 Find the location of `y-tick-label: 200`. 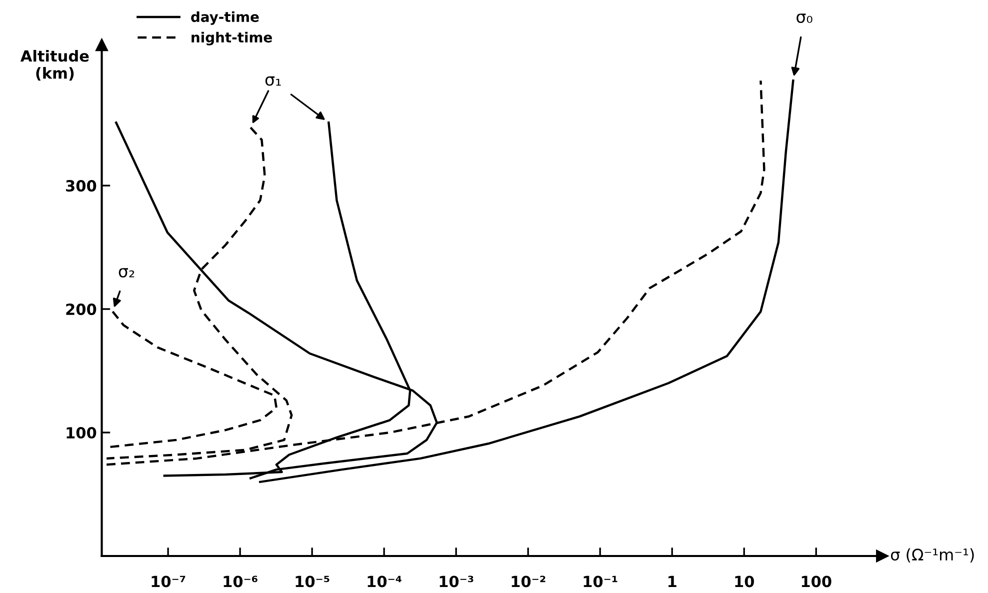

y-tick-label: 200 is located at coordinates (81, 310).